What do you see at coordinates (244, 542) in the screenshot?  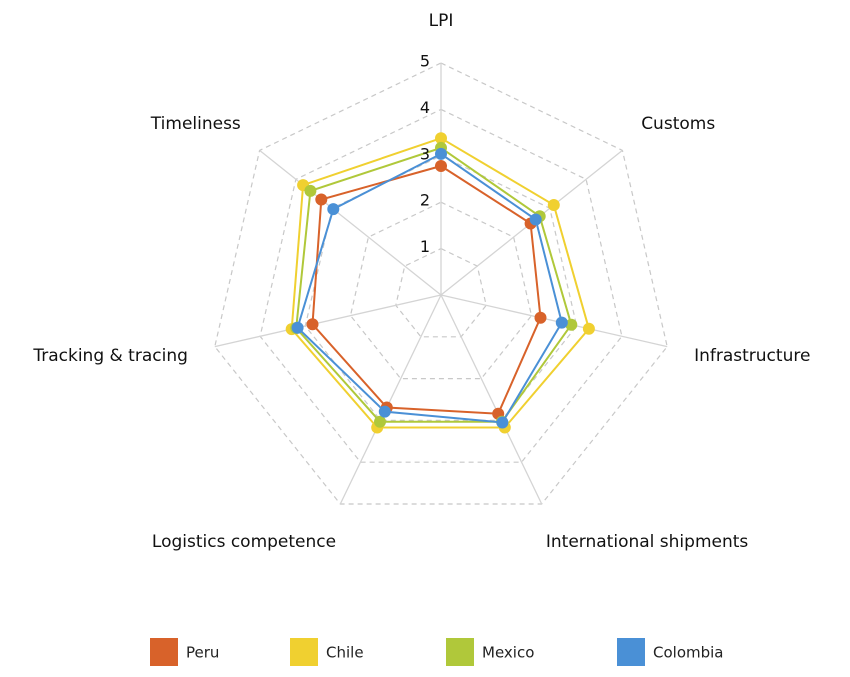 I see `axis-label-logistics-competence: Logistics competence` at bounding box center [244, 542].